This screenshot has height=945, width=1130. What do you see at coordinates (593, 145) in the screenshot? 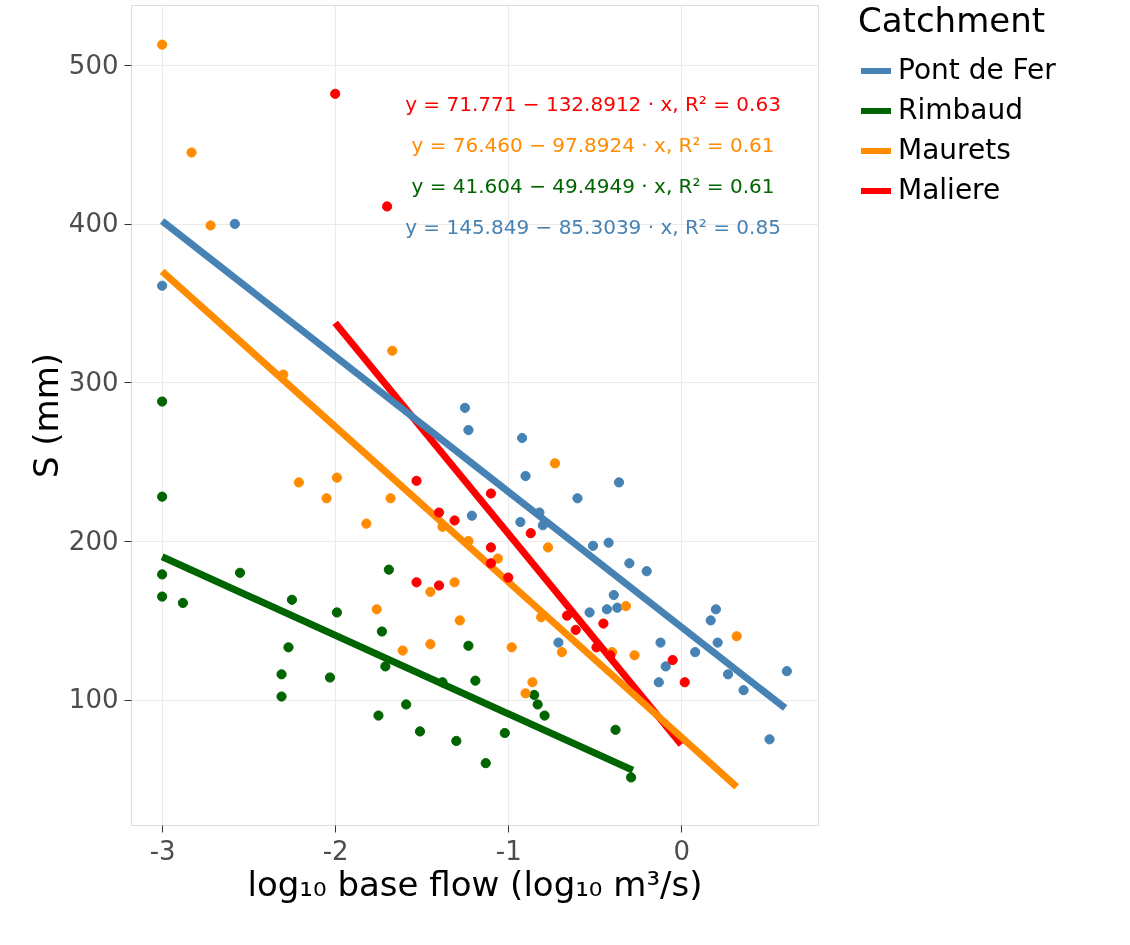
I see `annotation: y = 76.460 − 97.8924 · x, R² = 0.61` at bounding box center [593, 145].